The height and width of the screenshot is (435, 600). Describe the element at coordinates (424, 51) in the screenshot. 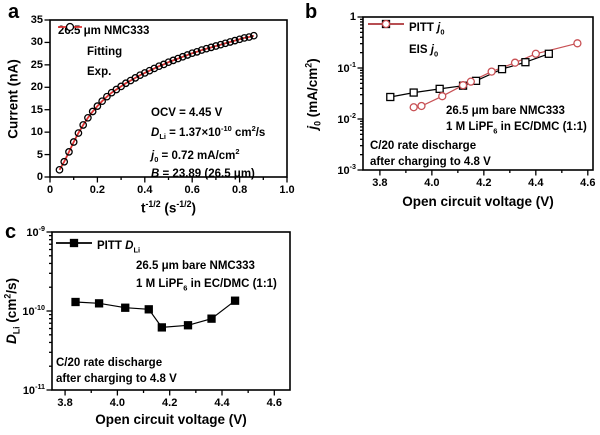

I see `legend-label: EIS j0` at that location.